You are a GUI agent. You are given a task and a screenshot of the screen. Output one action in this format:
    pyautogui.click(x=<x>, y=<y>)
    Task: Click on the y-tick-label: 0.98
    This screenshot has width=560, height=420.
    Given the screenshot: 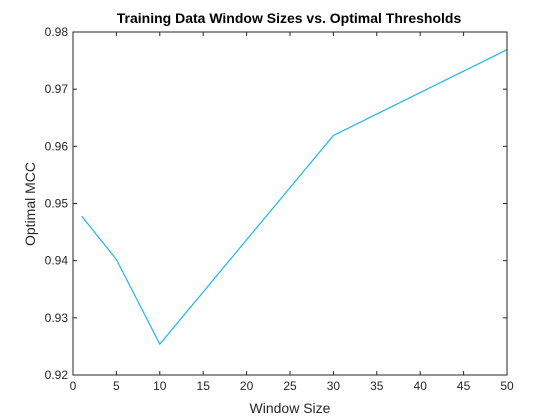 What is the action you would take?
    pyautogui.click(x=57, y=32)
    